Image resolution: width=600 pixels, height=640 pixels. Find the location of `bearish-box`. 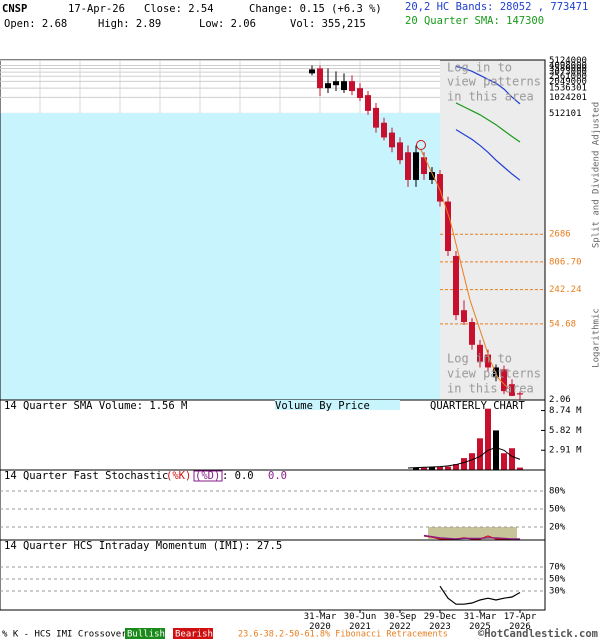

bearish-box is located at coordinates (193, 633).